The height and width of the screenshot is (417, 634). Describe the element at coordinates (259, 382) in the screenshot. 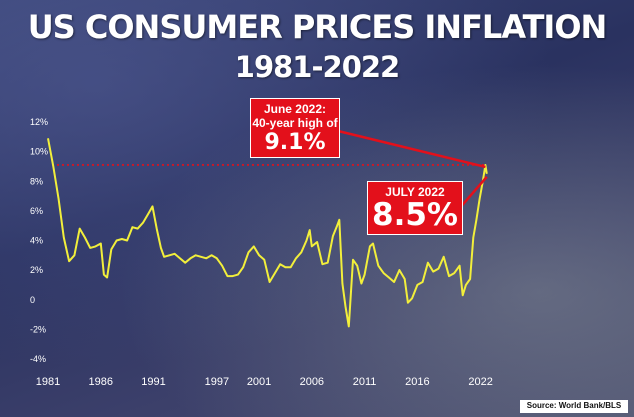

I see `x-tick-label: 2001` at that location.